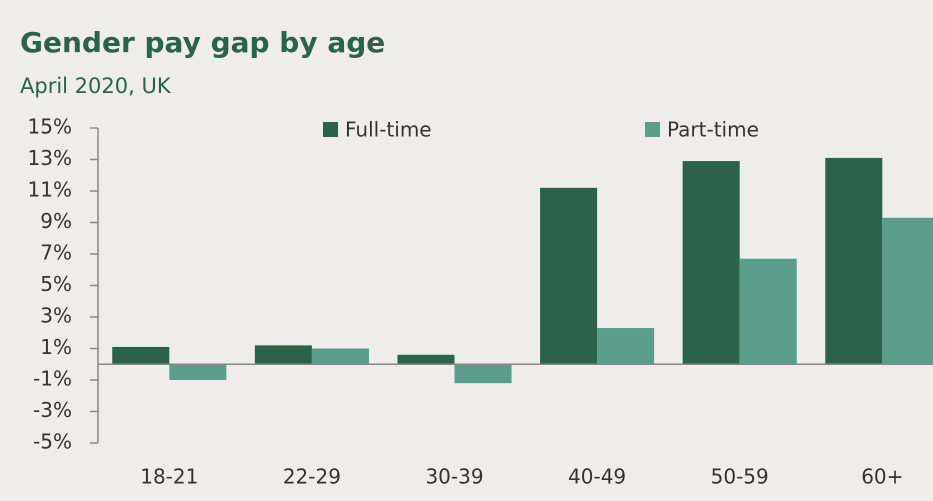  What do you see at coordinates (56, 347) in the screenshot?
I see `y-tick-label: 1%` at bounding box center [56, 347].